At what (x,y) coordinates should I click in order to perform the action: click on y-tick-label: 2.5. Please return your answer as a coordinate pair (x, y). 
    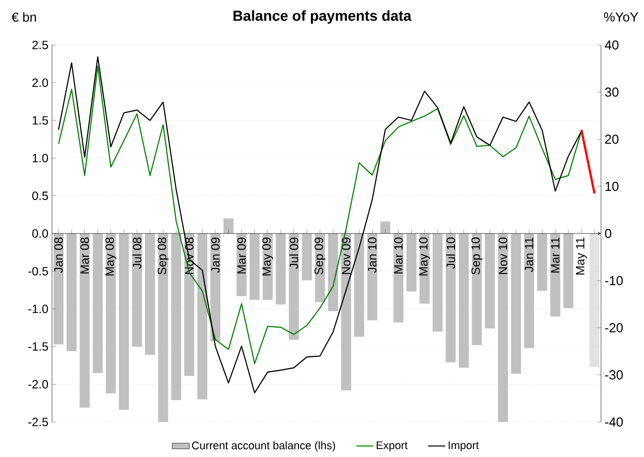
    Looking at the image, I should click on (40, 45).